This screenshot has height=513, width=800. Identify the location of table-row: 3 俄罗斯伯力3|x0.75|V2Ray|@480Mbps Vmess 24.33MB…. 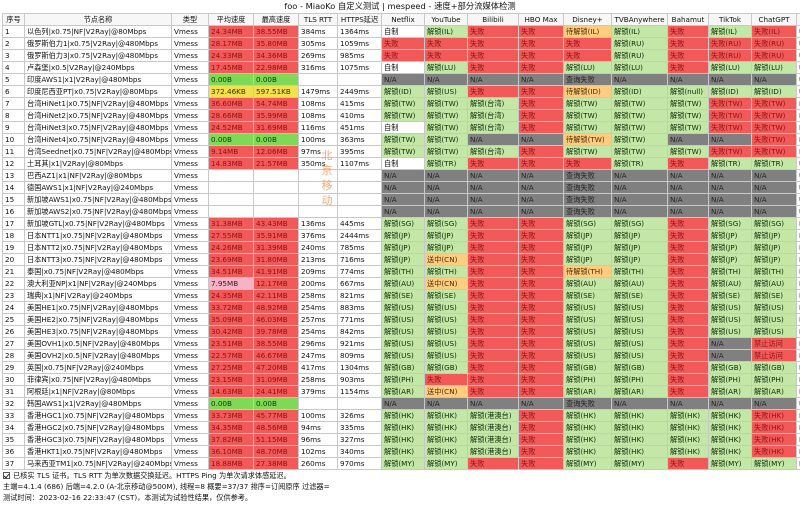
(401, 55).